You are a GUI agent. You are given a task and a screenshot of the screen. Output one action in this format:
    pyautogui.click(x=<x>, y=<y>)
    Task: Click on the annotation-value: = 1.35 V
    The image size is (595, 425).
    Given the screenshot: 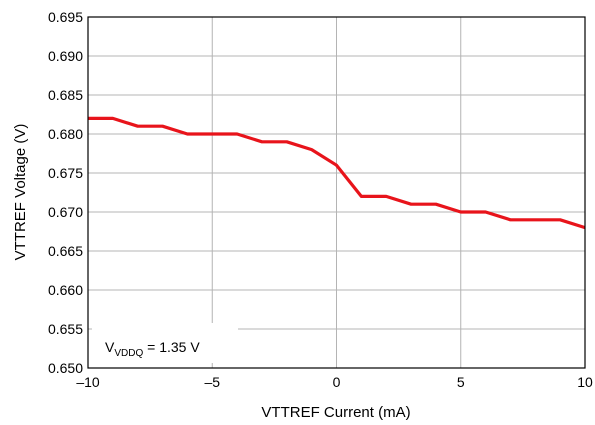 What is the action you would take?
    pyautogui.click(x=171, y=347)
    